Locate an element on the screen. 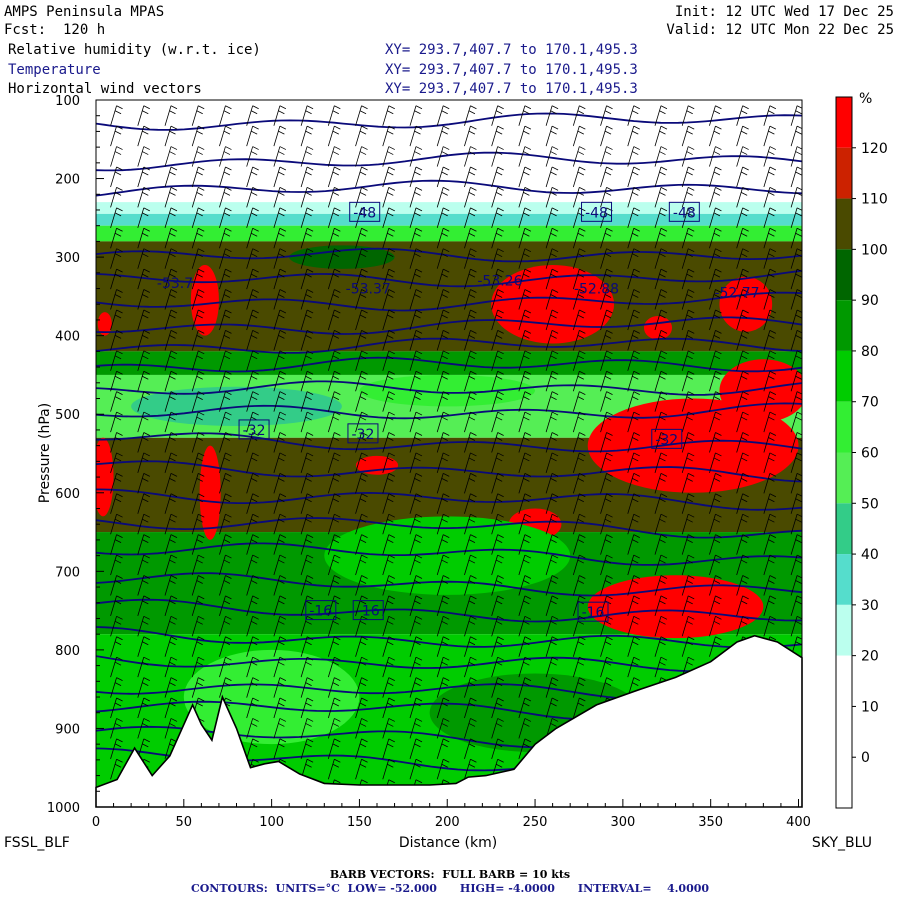 This screenshot has width=900, height=900. y-tick-label: 300 is located at coordinates (67, 258).